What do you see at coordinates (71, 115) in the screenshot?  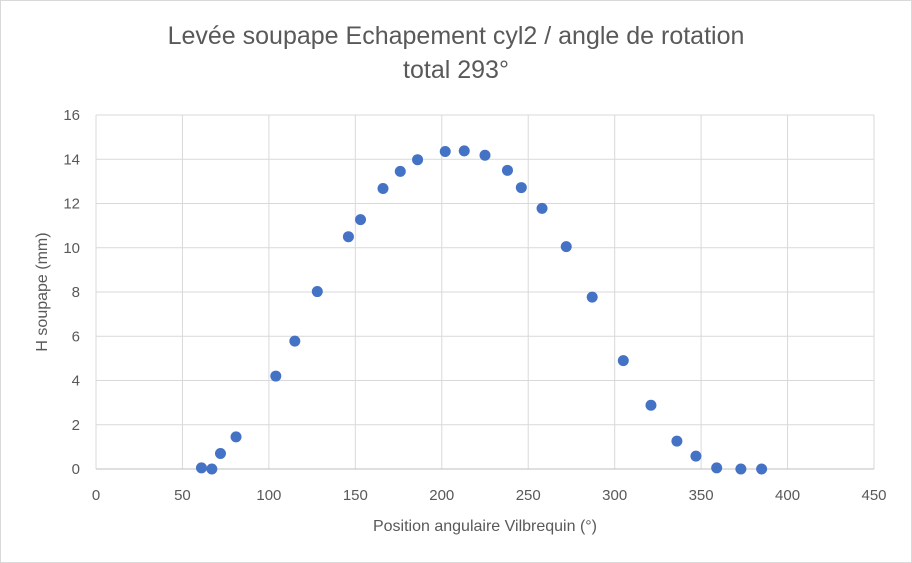 I see `y-tick-label: 16` at bounding box center [71, 115].